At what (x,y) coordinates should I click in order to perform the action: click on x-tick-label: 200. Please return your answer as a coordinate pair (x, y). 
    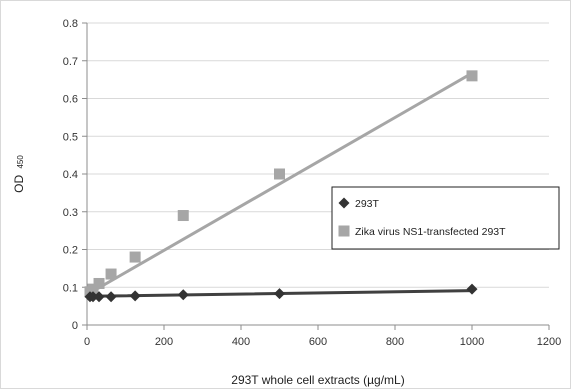
    Looking at the image, I should click on (164, 342).